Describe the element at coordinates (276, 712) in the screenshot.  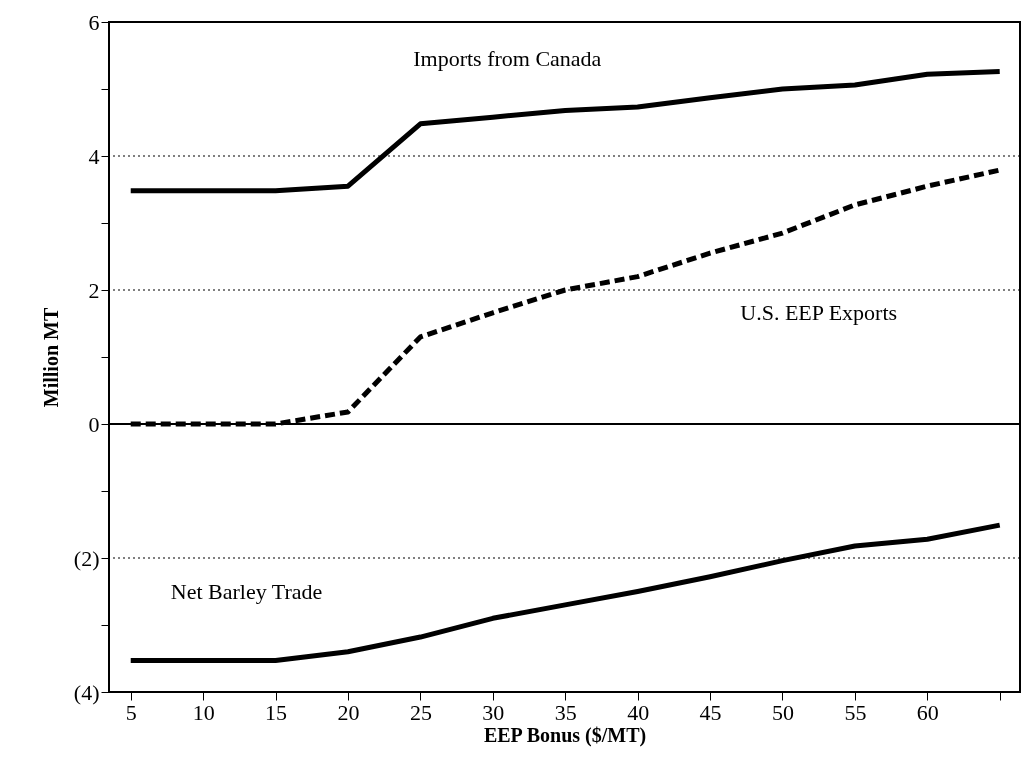
I see `x-tick-label: 15` at that location.